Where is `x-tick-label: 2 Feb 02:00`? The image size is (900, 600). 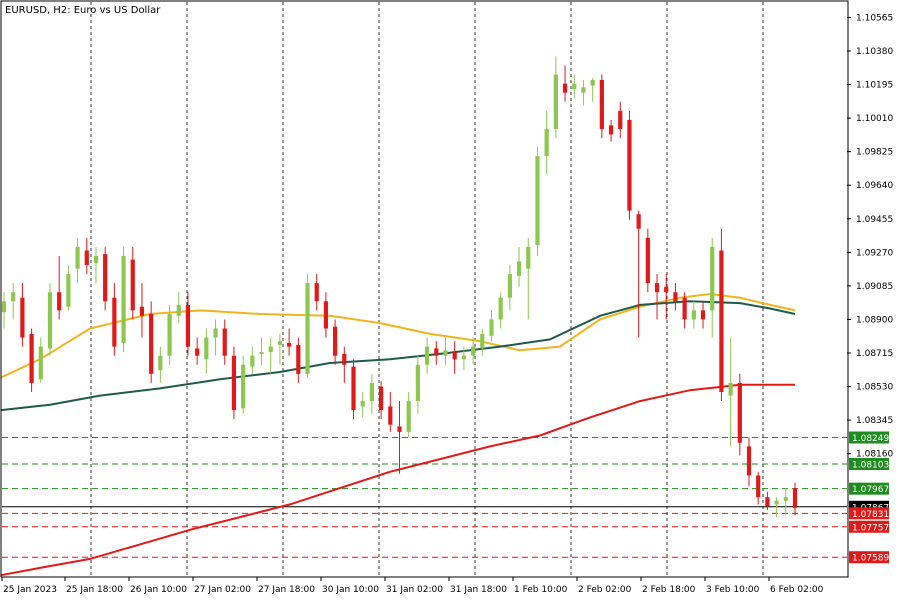
x-tick-label: 2 Feb 02:00 is located at coordinates (605, 590).